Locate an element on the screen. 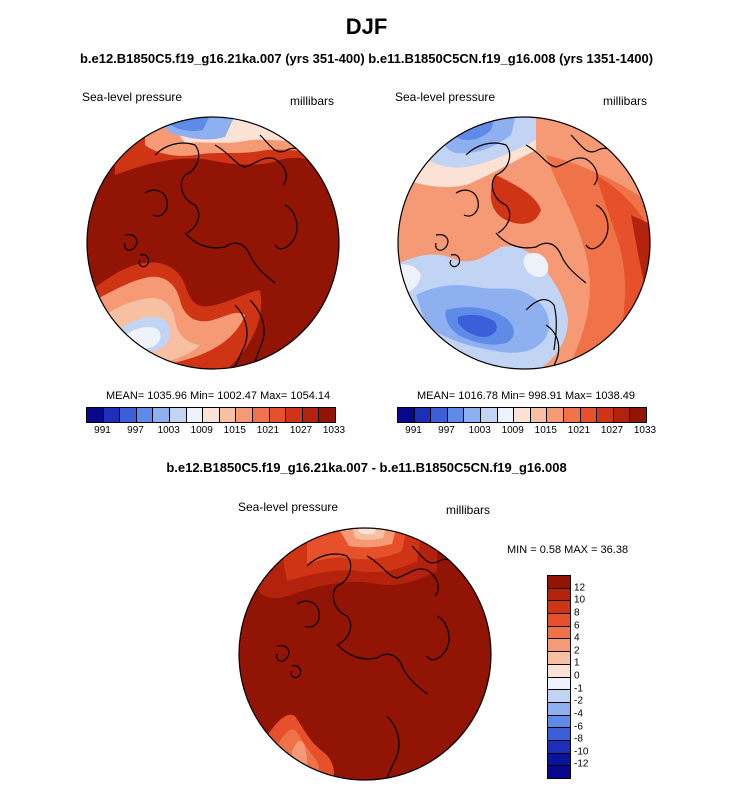  diff-stats: MIN = 0.58 MAX = 36.38 is located at coordinates (568, 550).